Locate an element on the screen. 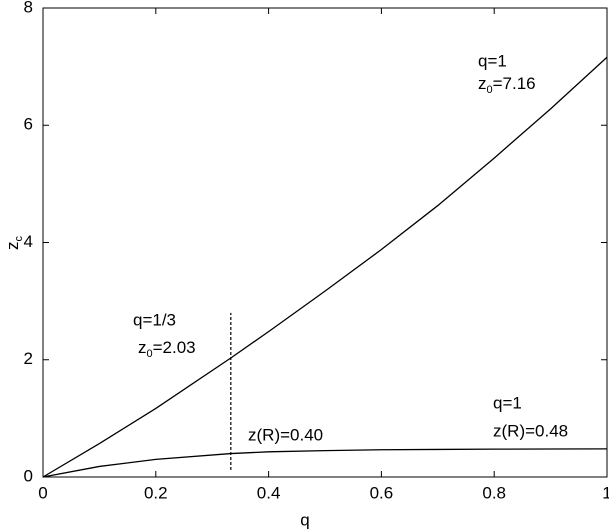 This screenshot has height=532, width=609. annotation: z(R)=0.40 is located at coordinates (285, 434).